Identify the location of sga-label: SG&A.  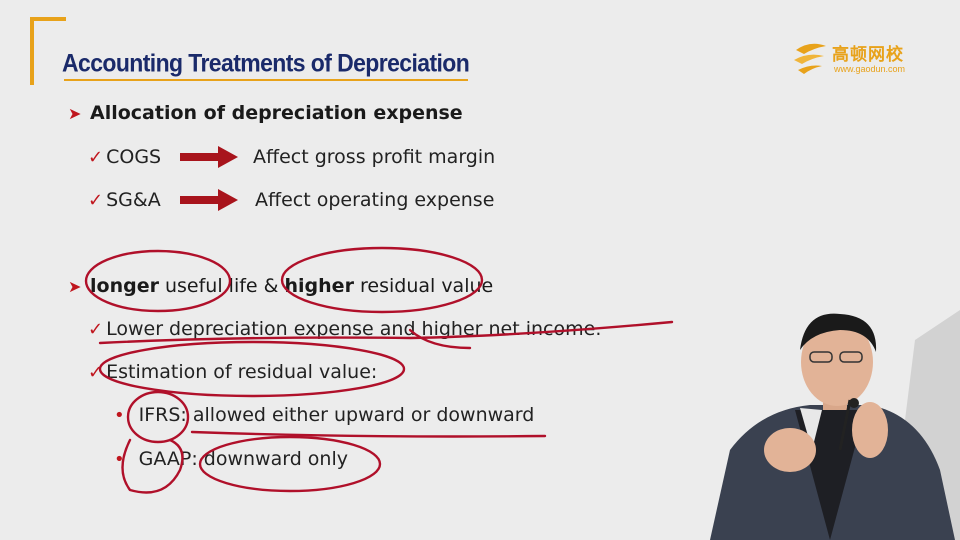
(133, 200).